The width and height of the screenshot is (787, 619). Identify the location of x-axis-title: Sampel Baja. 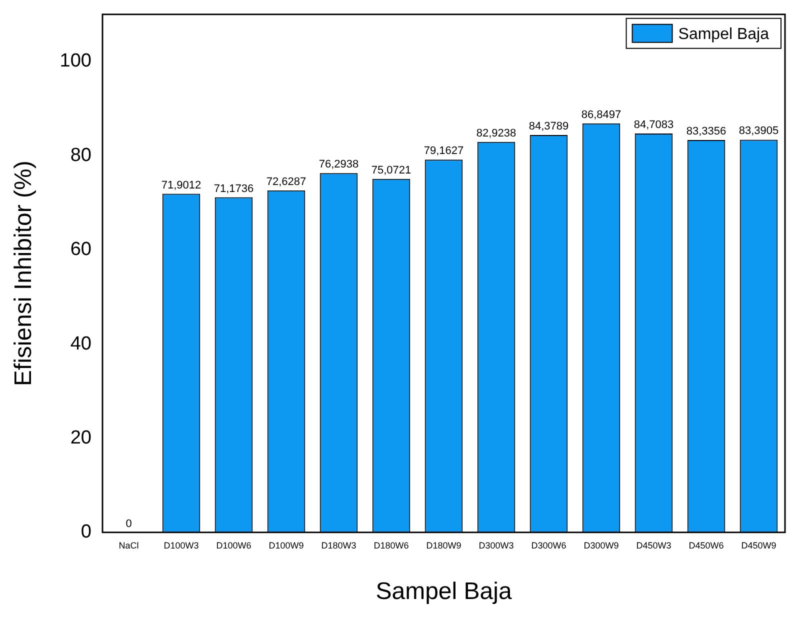
(444, 592).